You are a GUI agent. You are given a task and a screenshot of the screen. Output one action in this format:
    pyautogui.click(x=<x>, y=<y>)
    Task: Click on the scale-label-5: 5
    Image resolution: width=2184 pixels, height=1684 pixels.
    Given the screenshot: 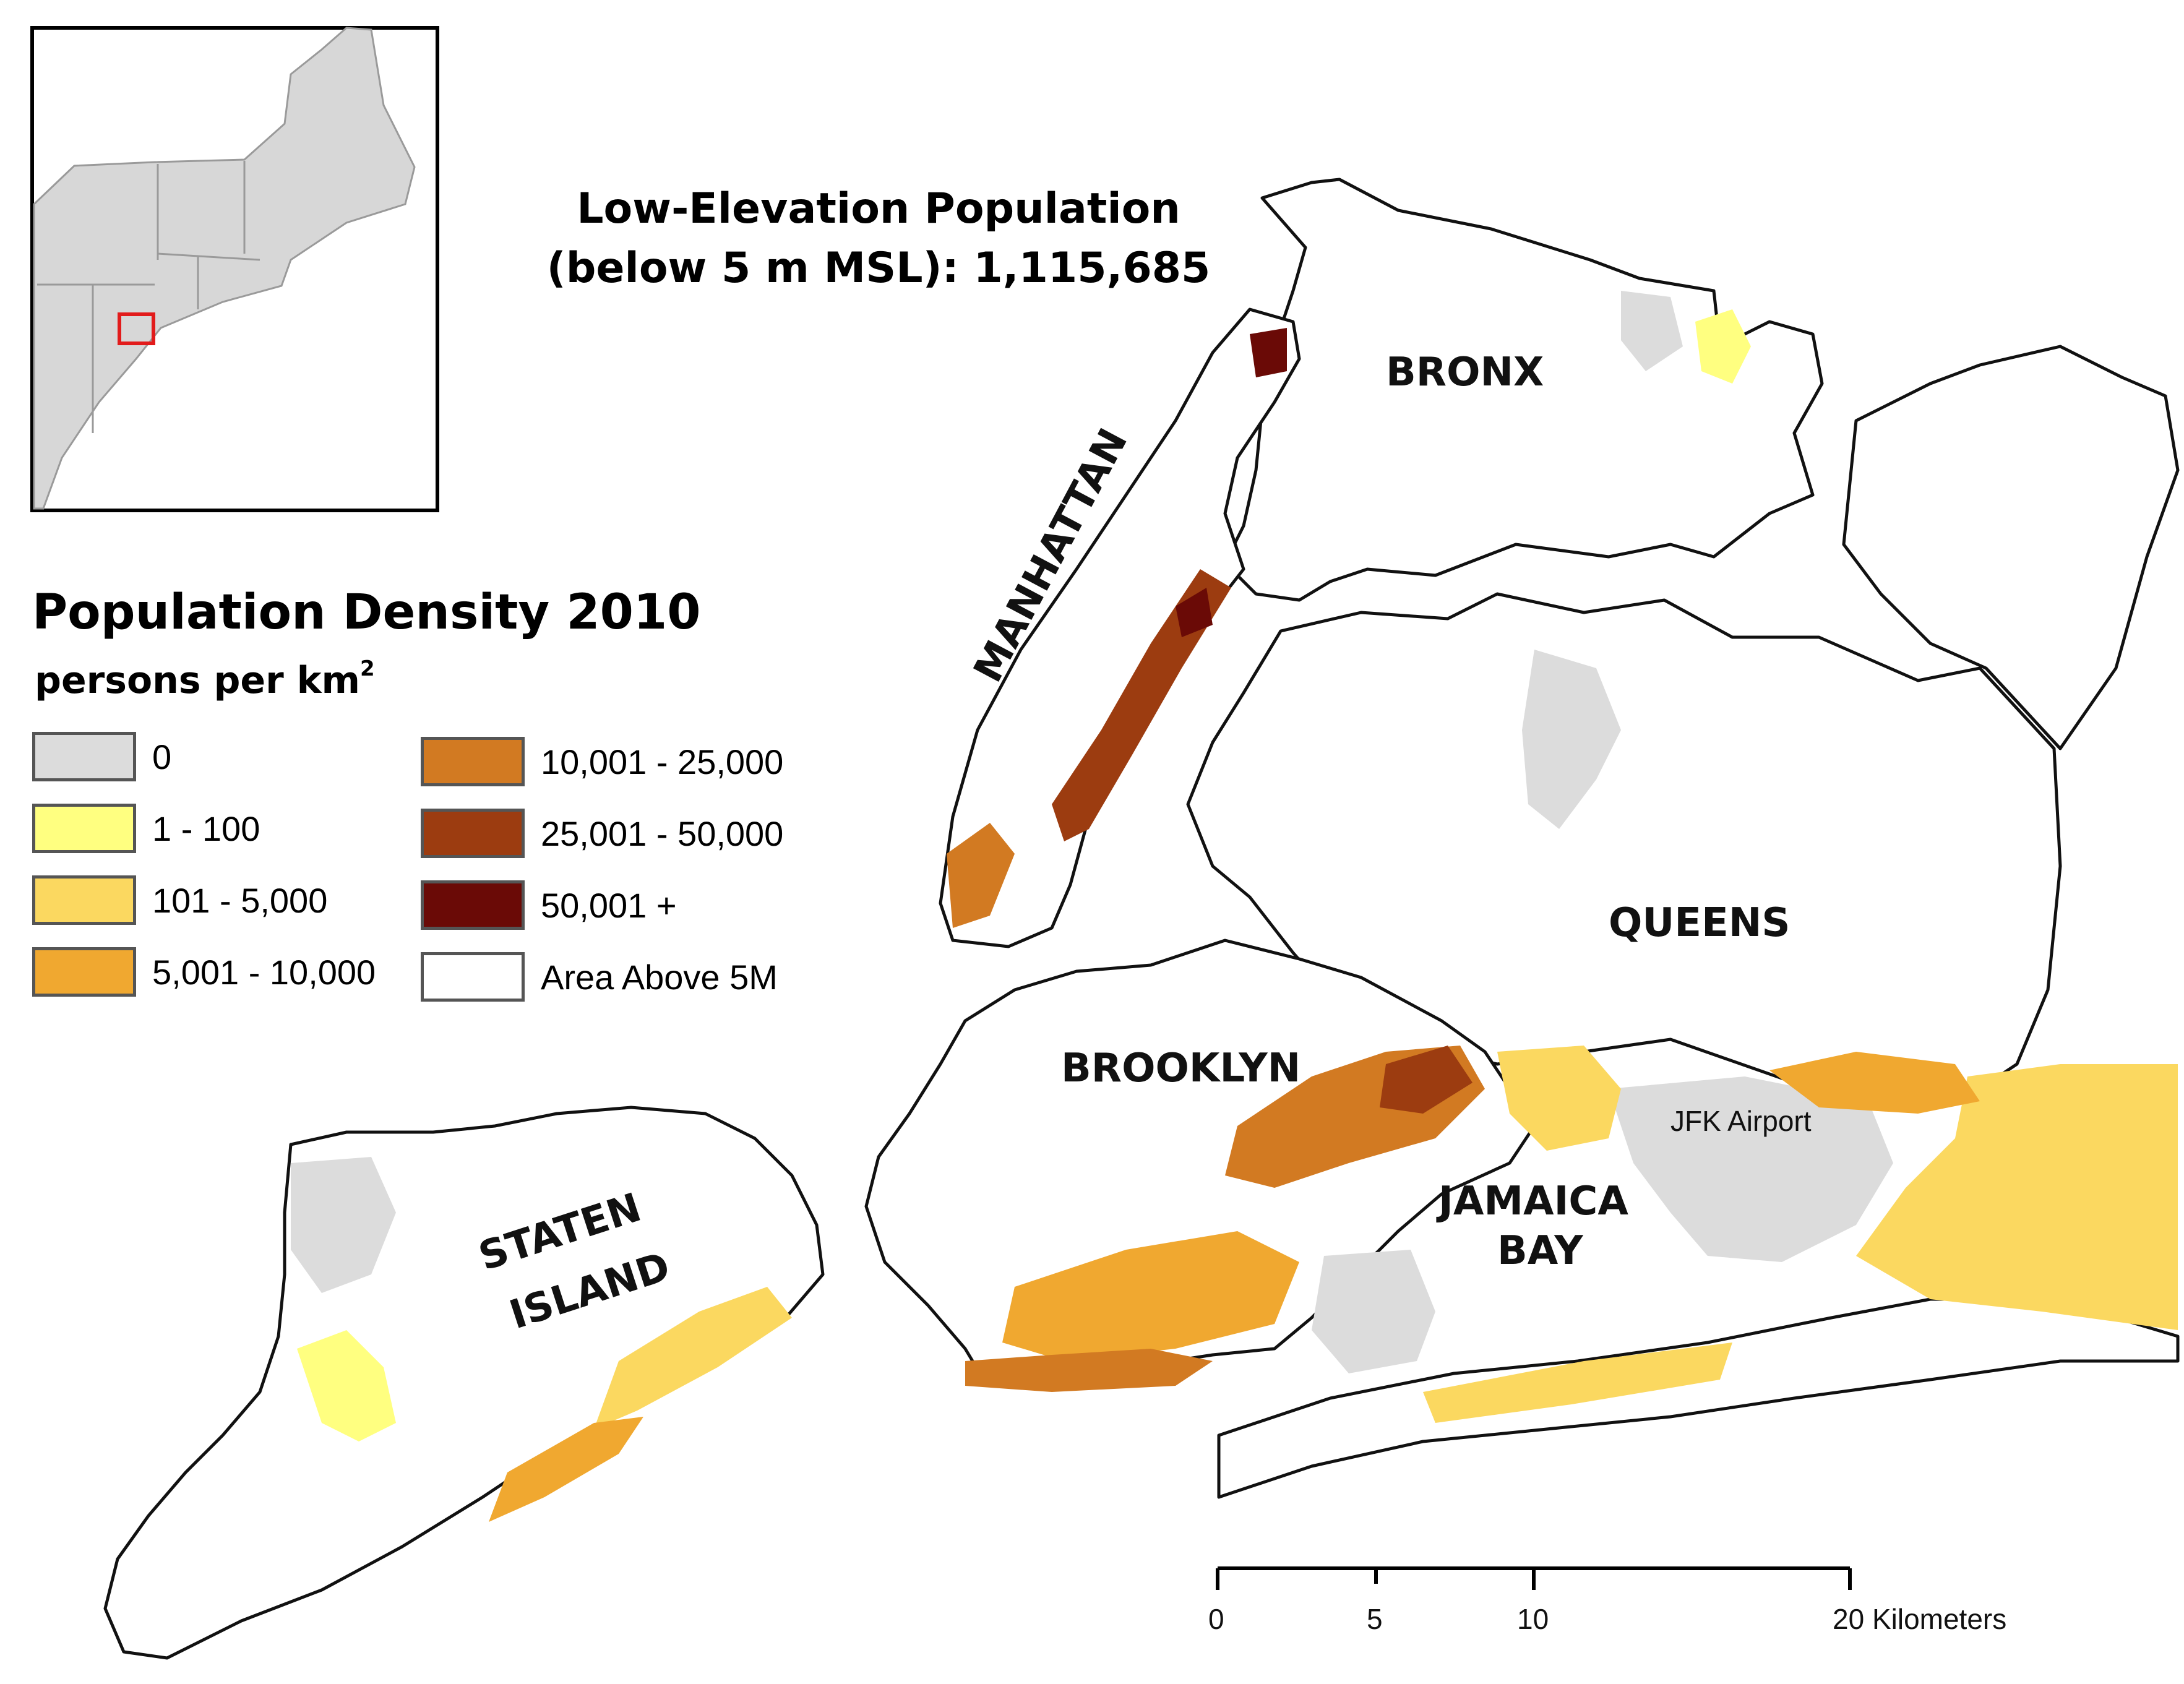 What is the action you would take?
    pyautogui.click(x=1375, y=1619)
    